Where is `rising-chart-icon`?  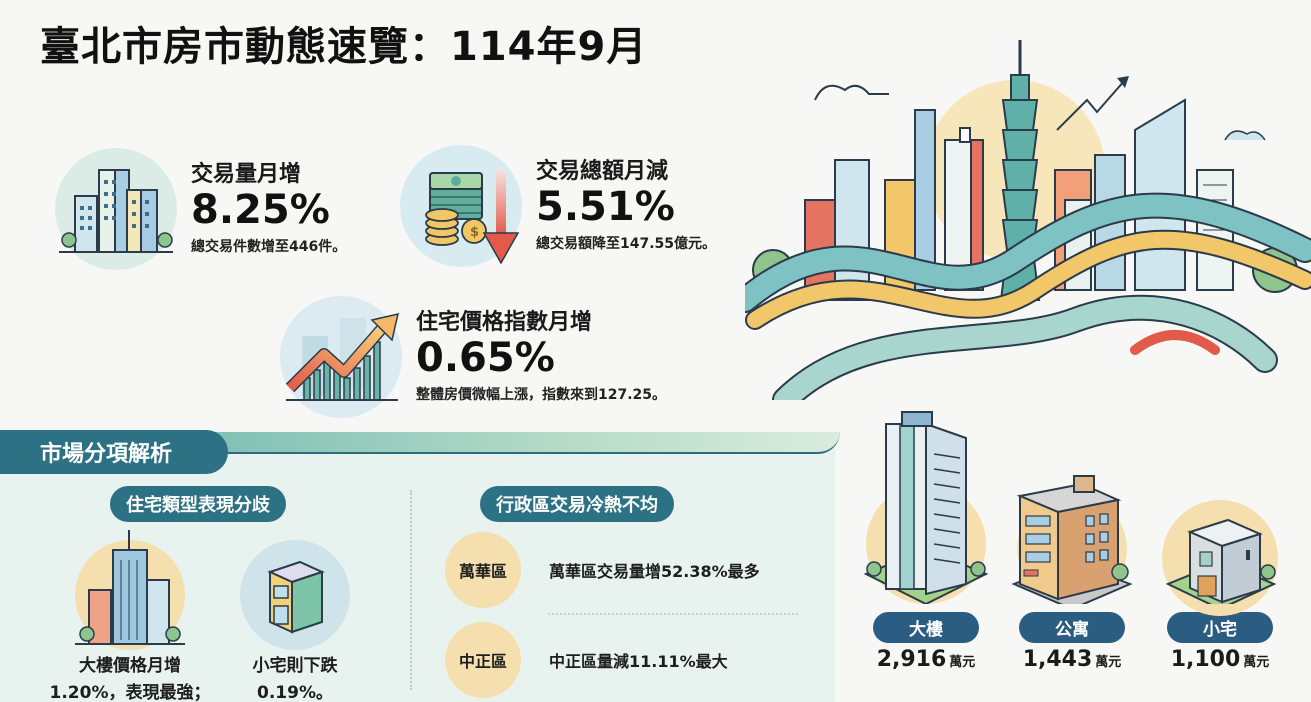
rising-chart-icon is located at coordinates (341, 357).